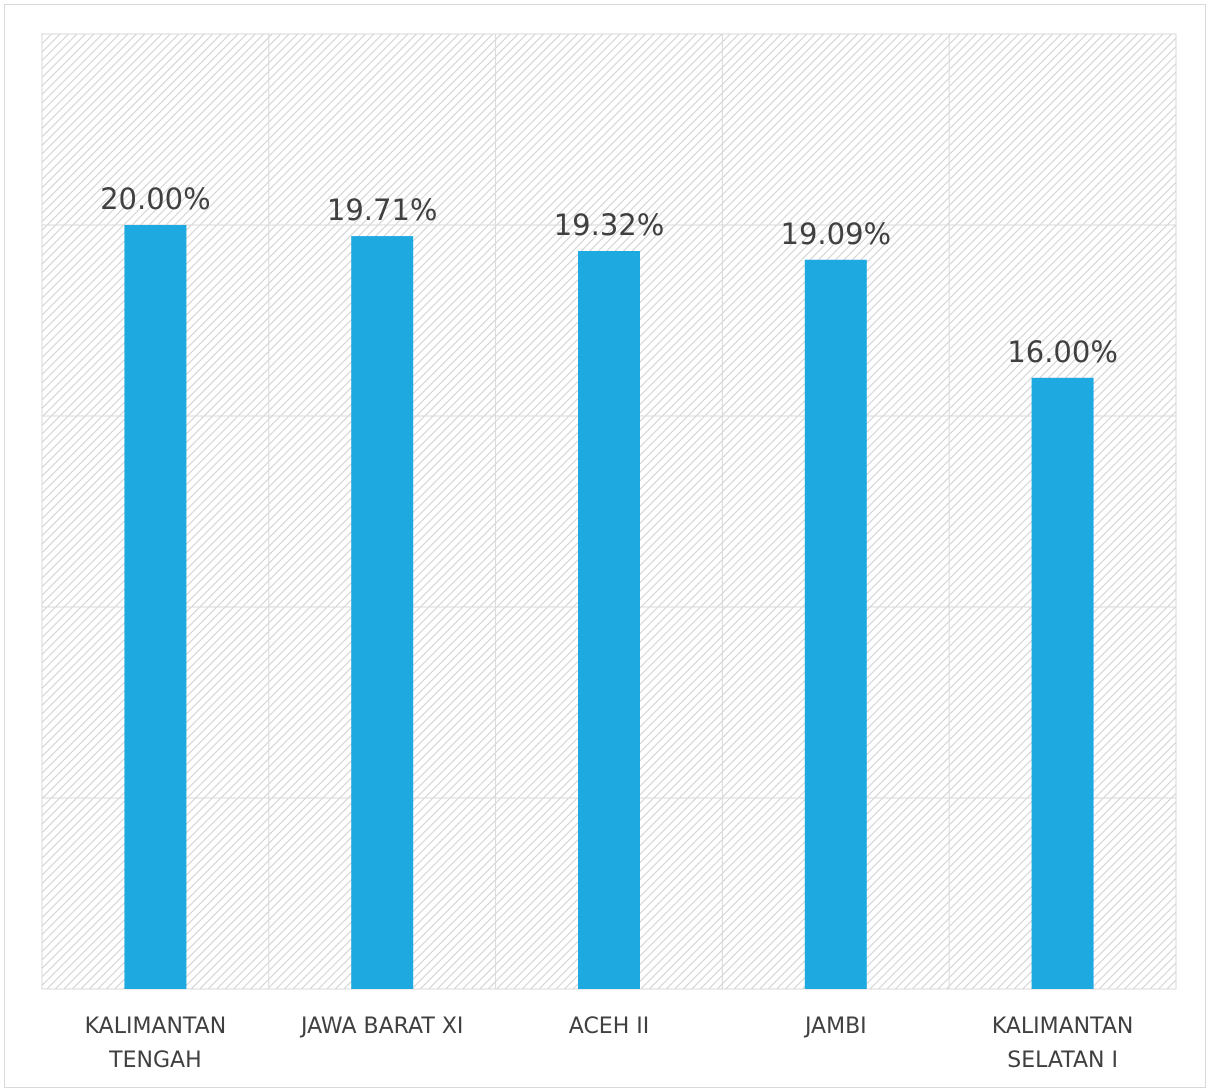 The width and height of the screenshot is (1212, 1092). What do you see at coordinates (155, 1043) in the screenshot?
I see `category-label: KALIMANTAN TENGAH` at bounding box center [155, 1043].